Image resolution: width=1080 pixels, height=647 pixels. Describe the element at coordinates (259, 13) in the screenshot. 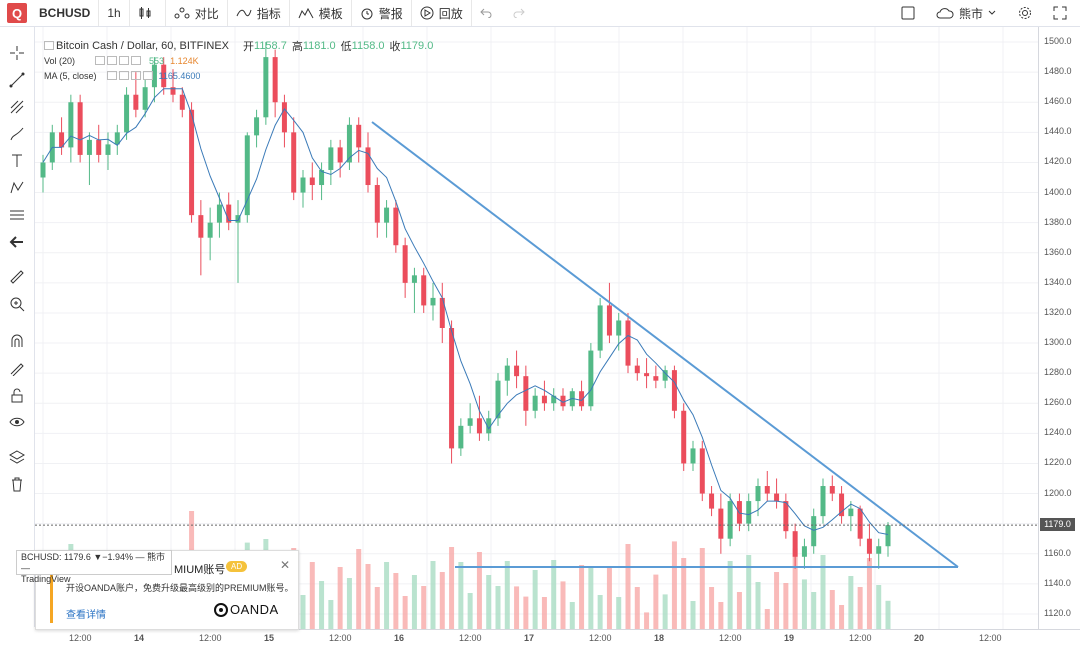

I see `indicators-button: 指标` at that location.